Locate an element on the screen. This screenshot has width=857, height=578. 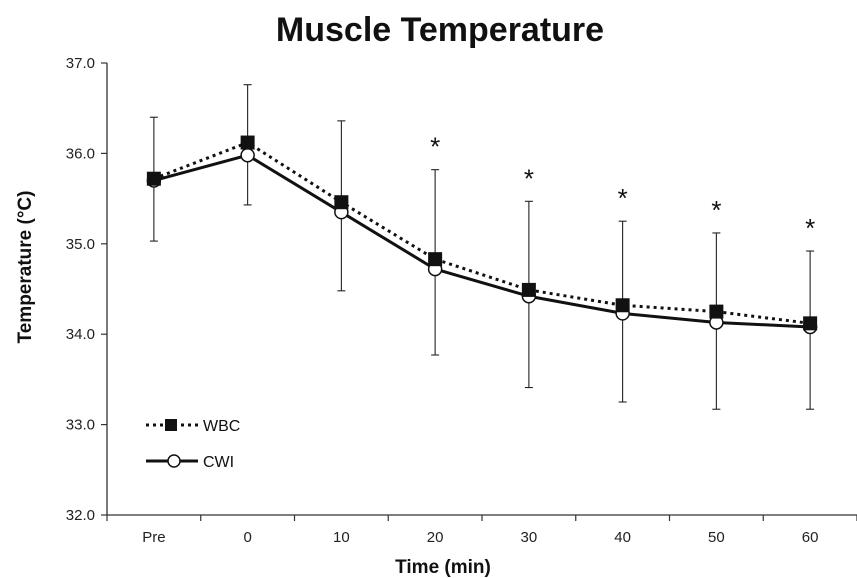
legend-wbc-marker is located at coordinates (171, 425).